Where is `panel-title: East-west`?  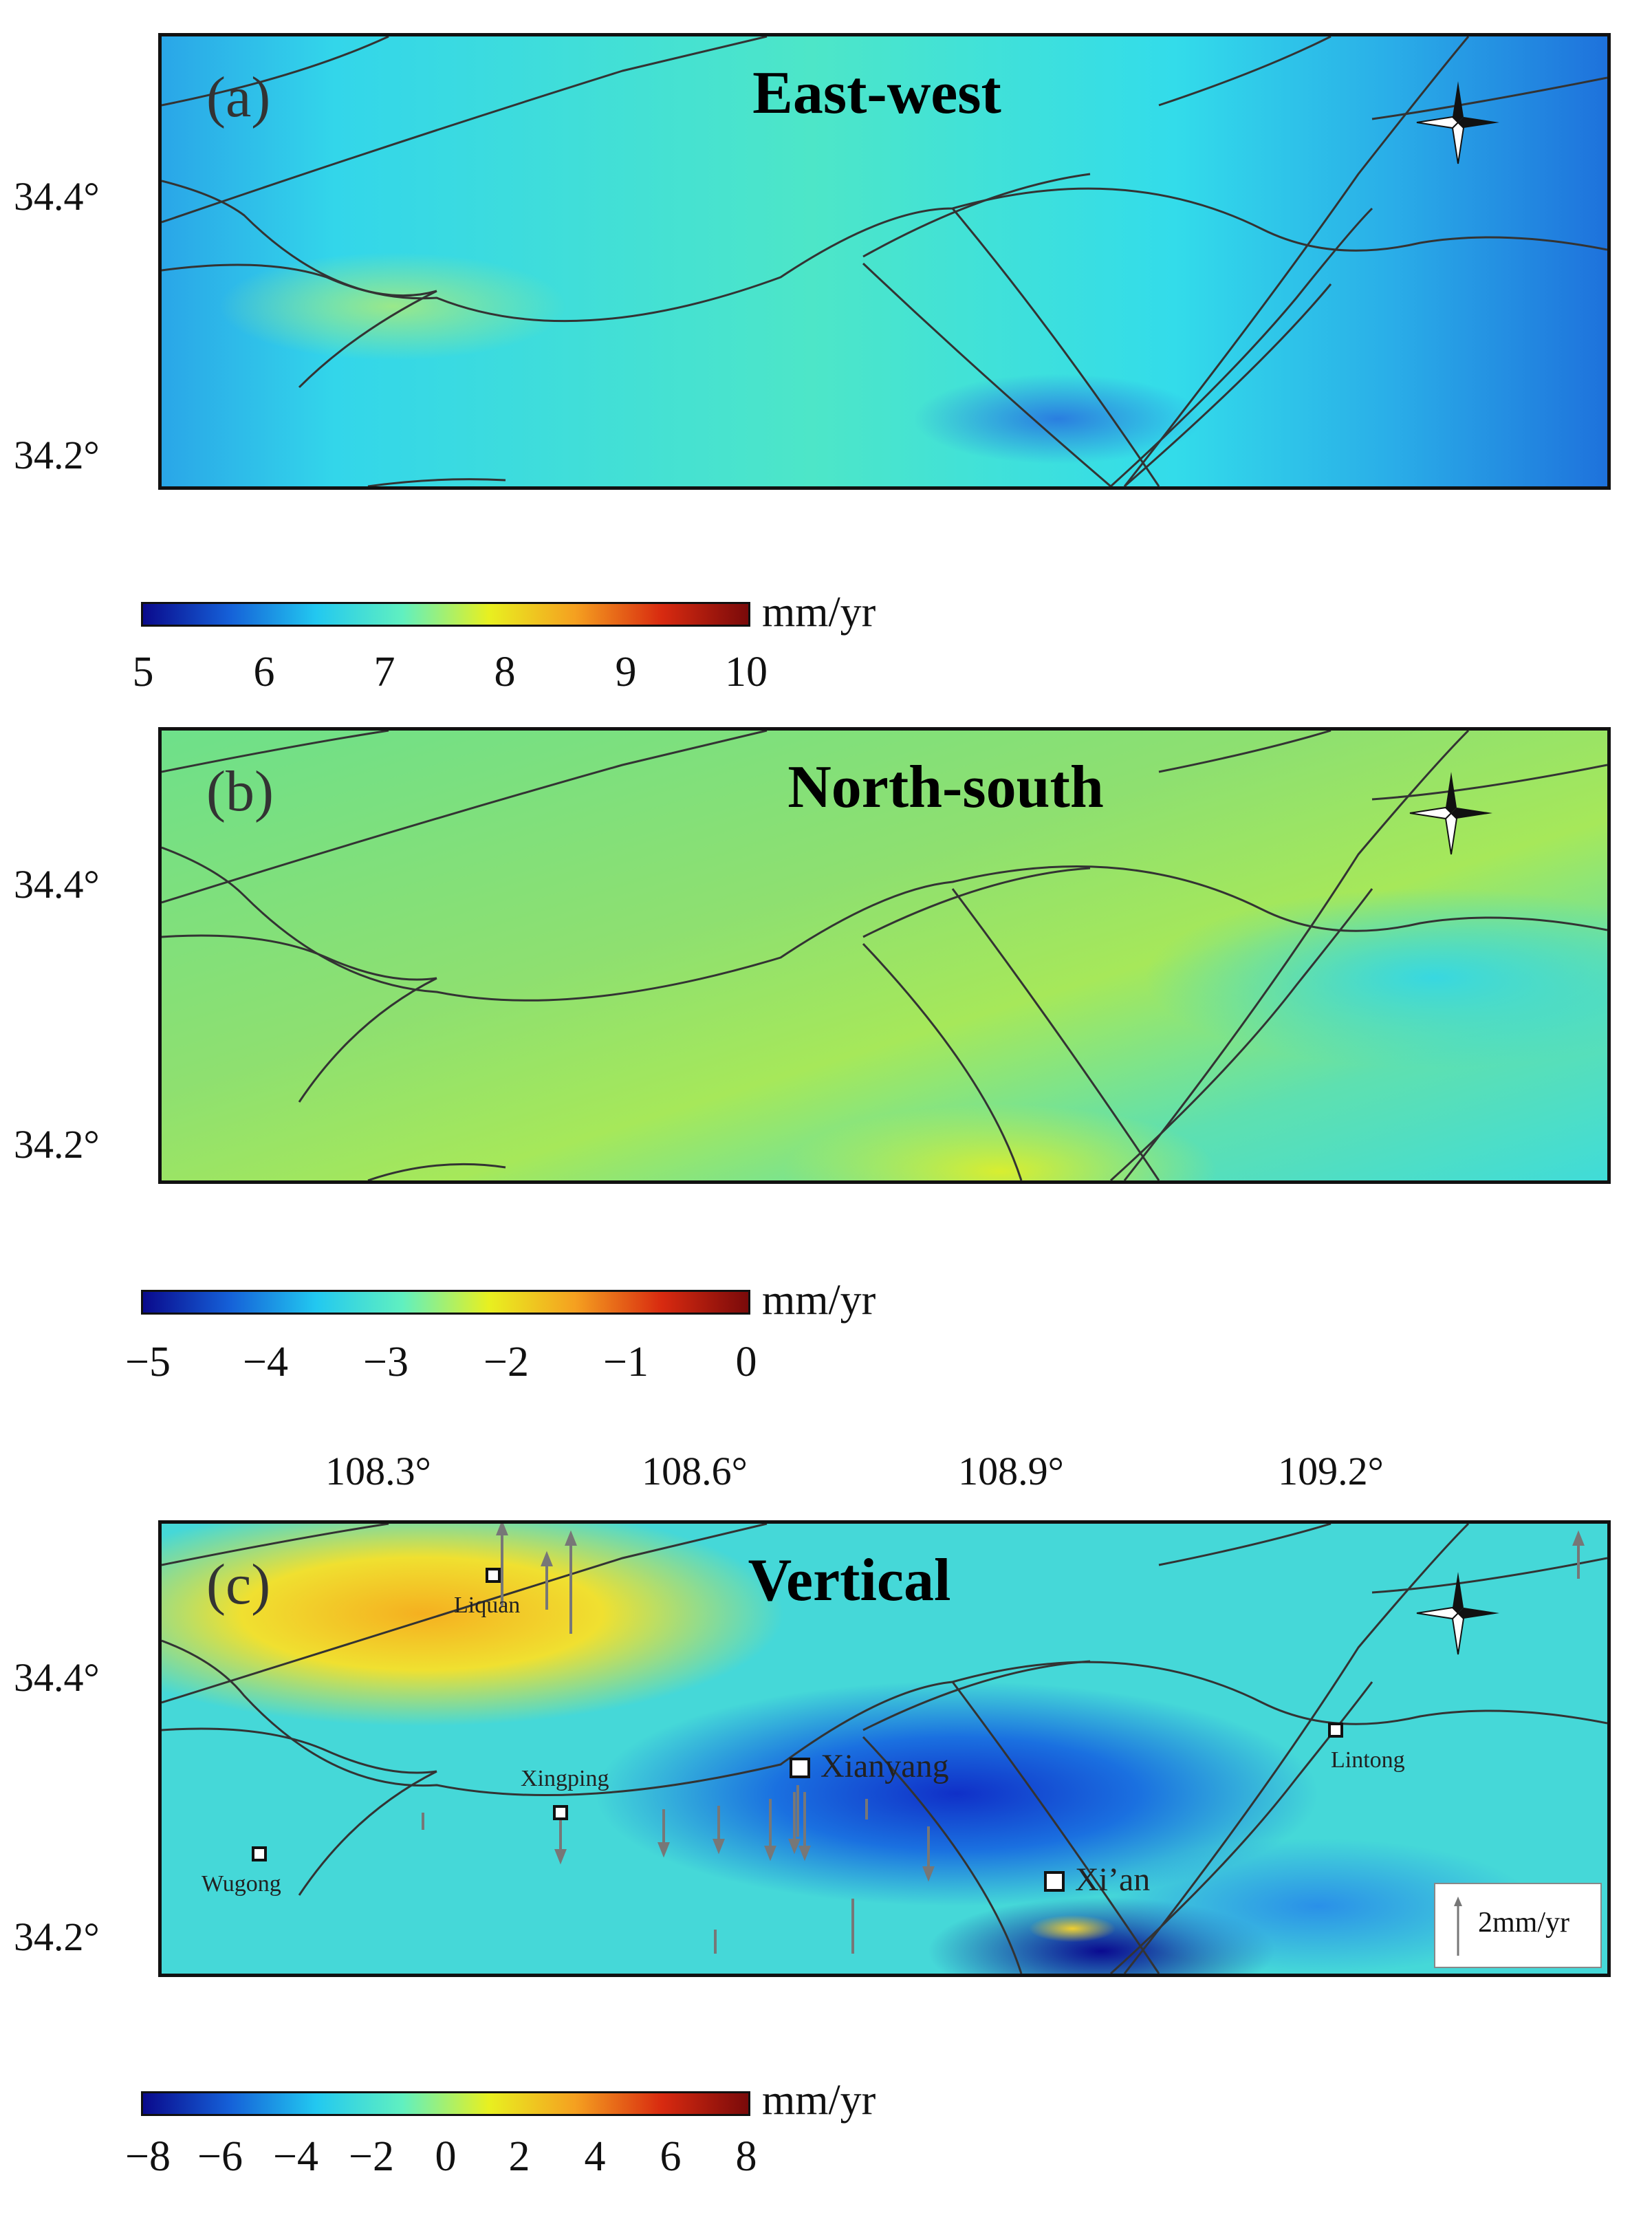
panel-title: East-west is located at coordinates (876, 93).